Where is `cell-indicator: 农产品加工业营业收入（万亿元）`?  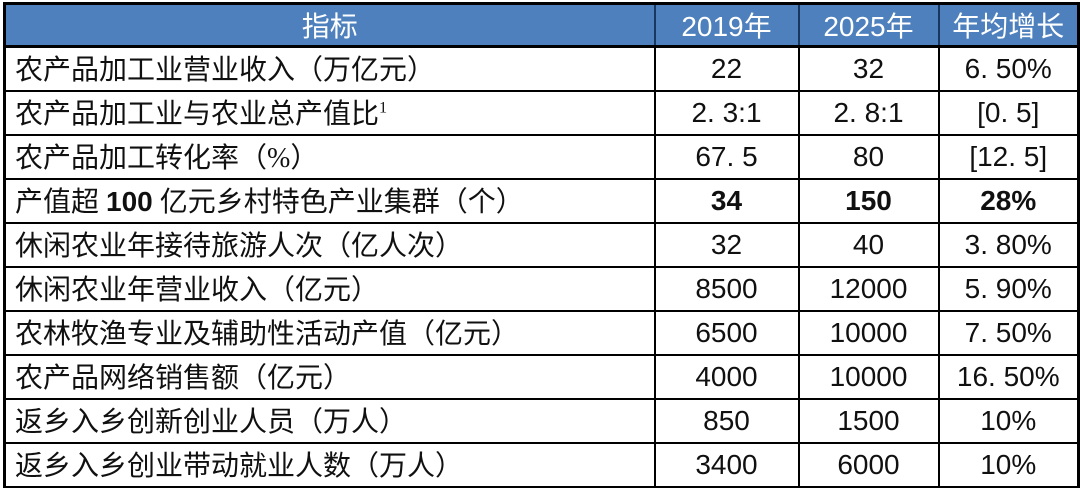 cell-indicator: 农产品加工业营业收入（万亿元） is located at coordinates (329, 68).